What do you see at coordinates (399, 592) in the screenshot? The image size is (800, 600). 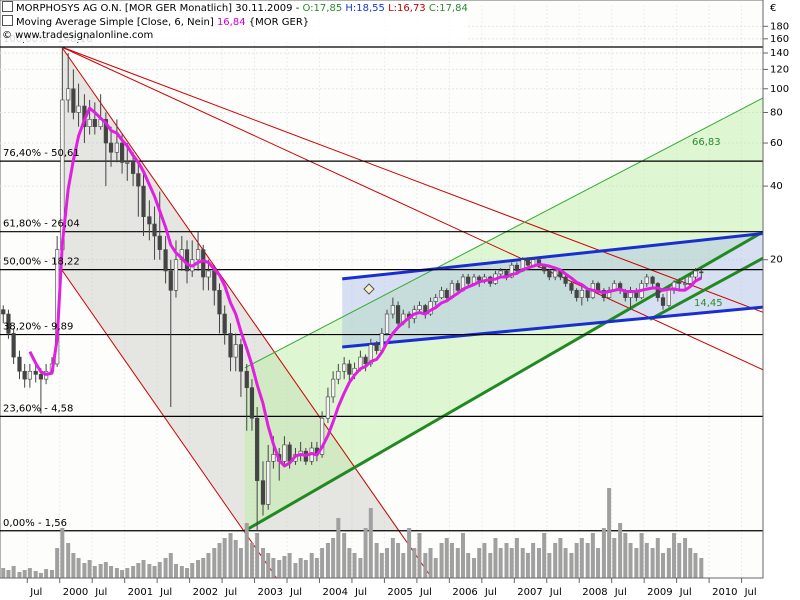 I see `x-tick-label: 2005` at bounding box center [399, 592].